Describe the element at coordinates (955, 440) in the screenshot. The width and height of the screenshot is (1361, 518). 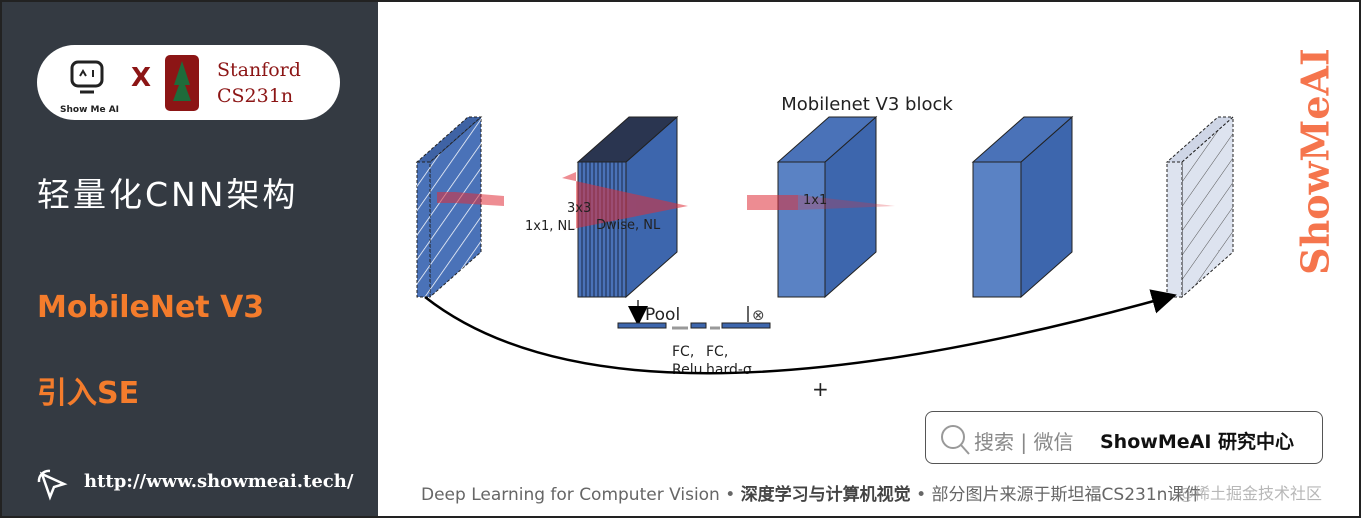
I see `search-icon` at that location.